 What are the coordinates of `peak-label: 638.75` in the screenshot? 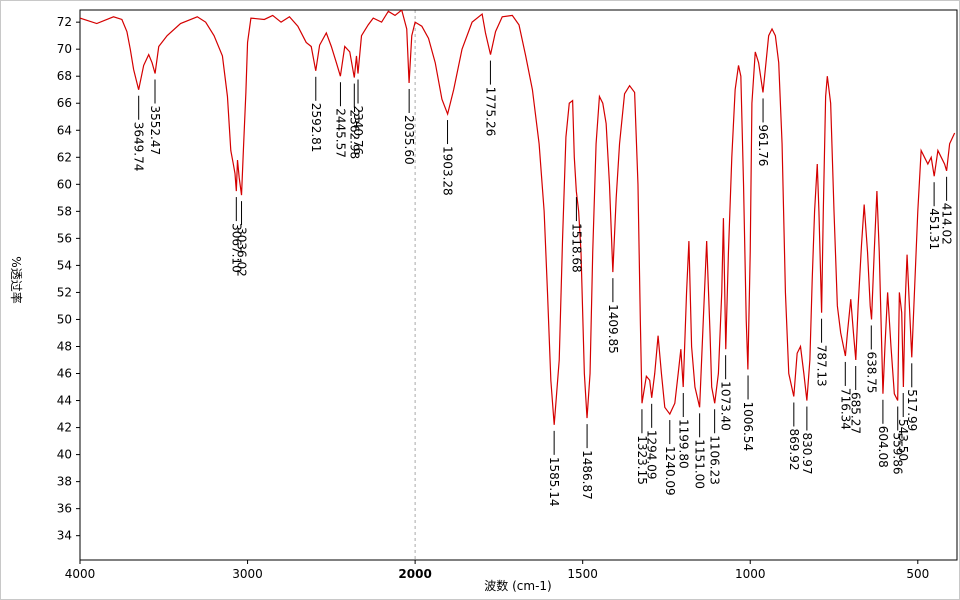 It's located at (871, 372).